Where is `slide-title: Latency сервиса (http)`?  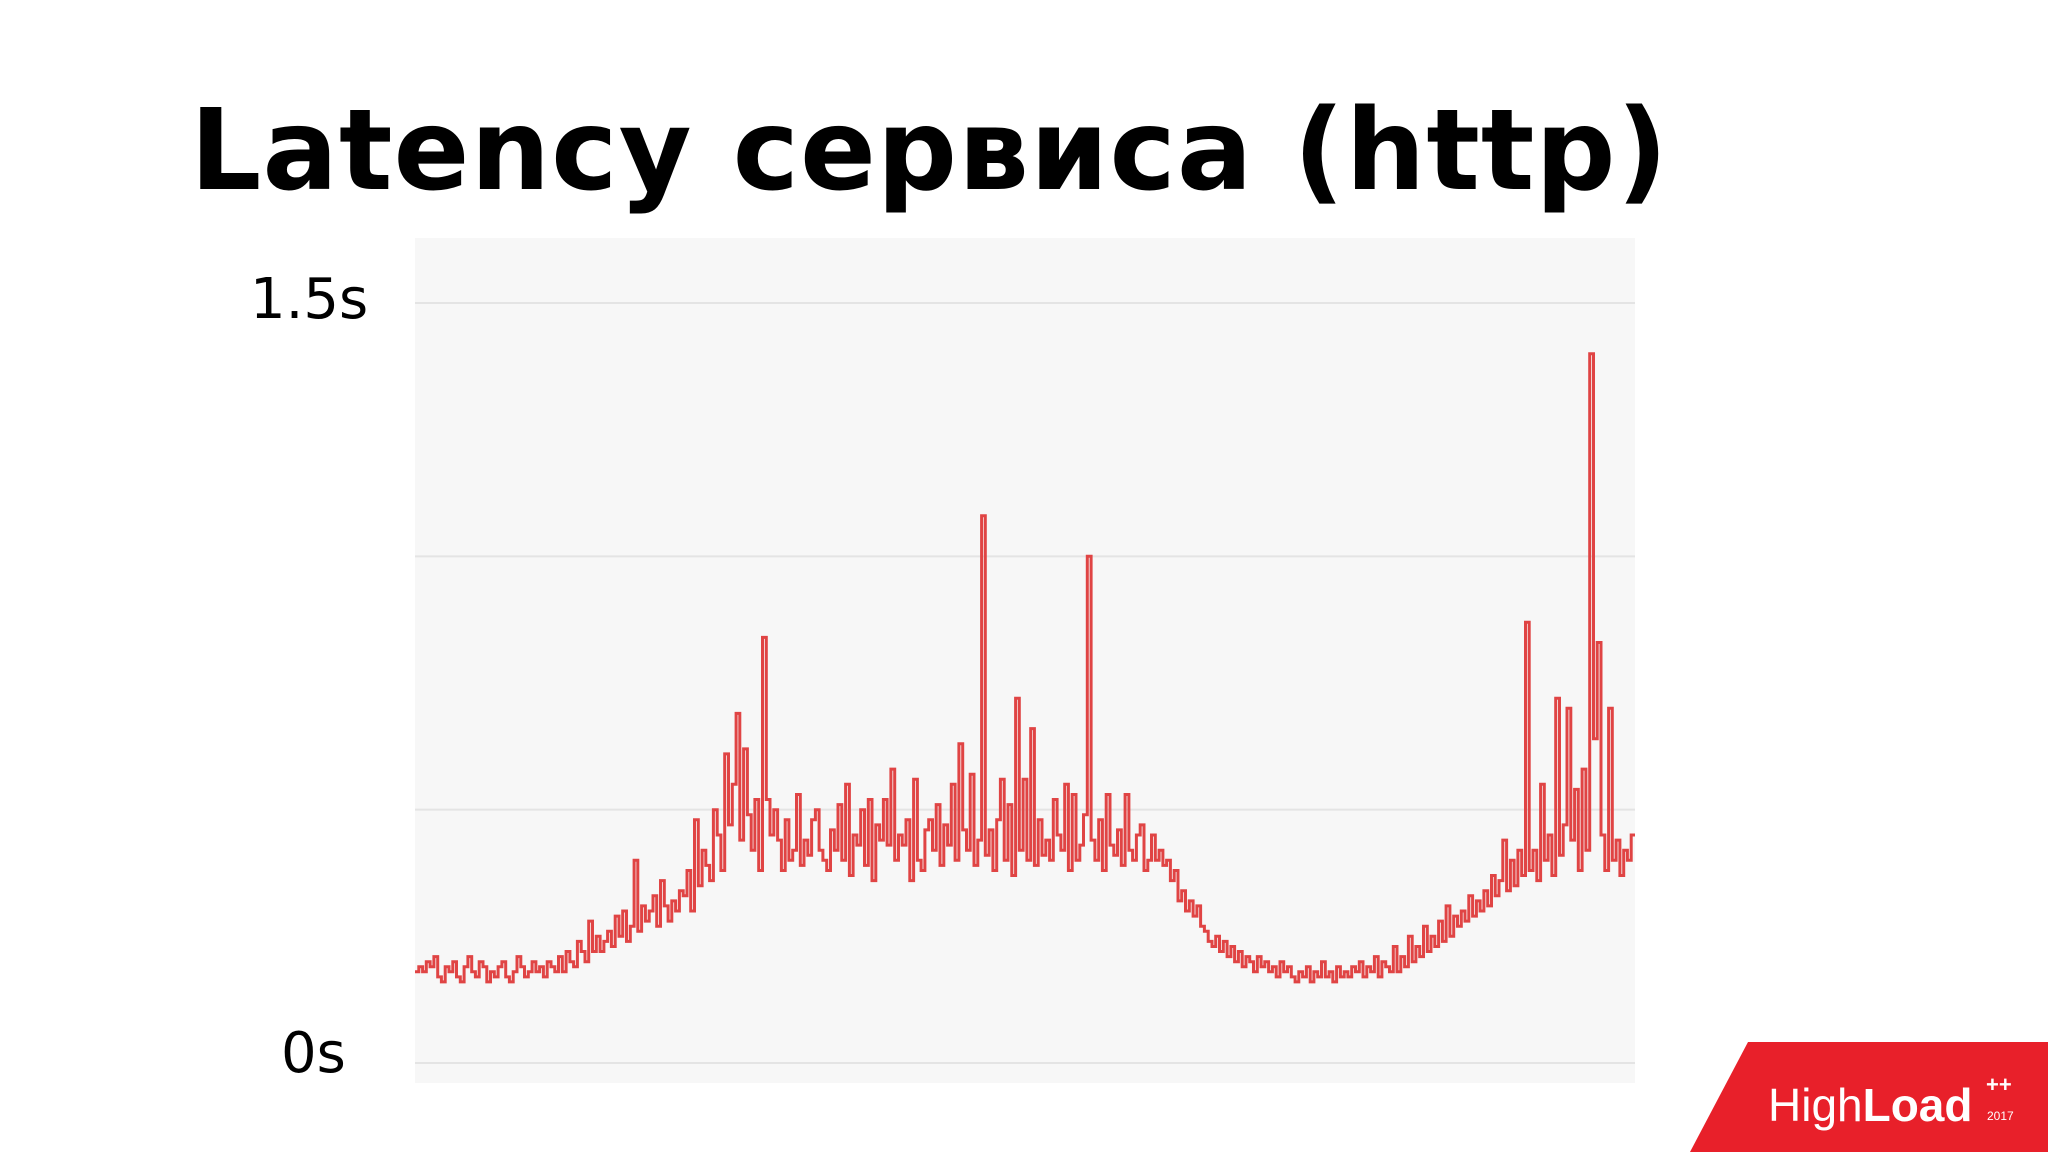
slide-title: Latency сервиса (http) is located at coordinates (929, 151).